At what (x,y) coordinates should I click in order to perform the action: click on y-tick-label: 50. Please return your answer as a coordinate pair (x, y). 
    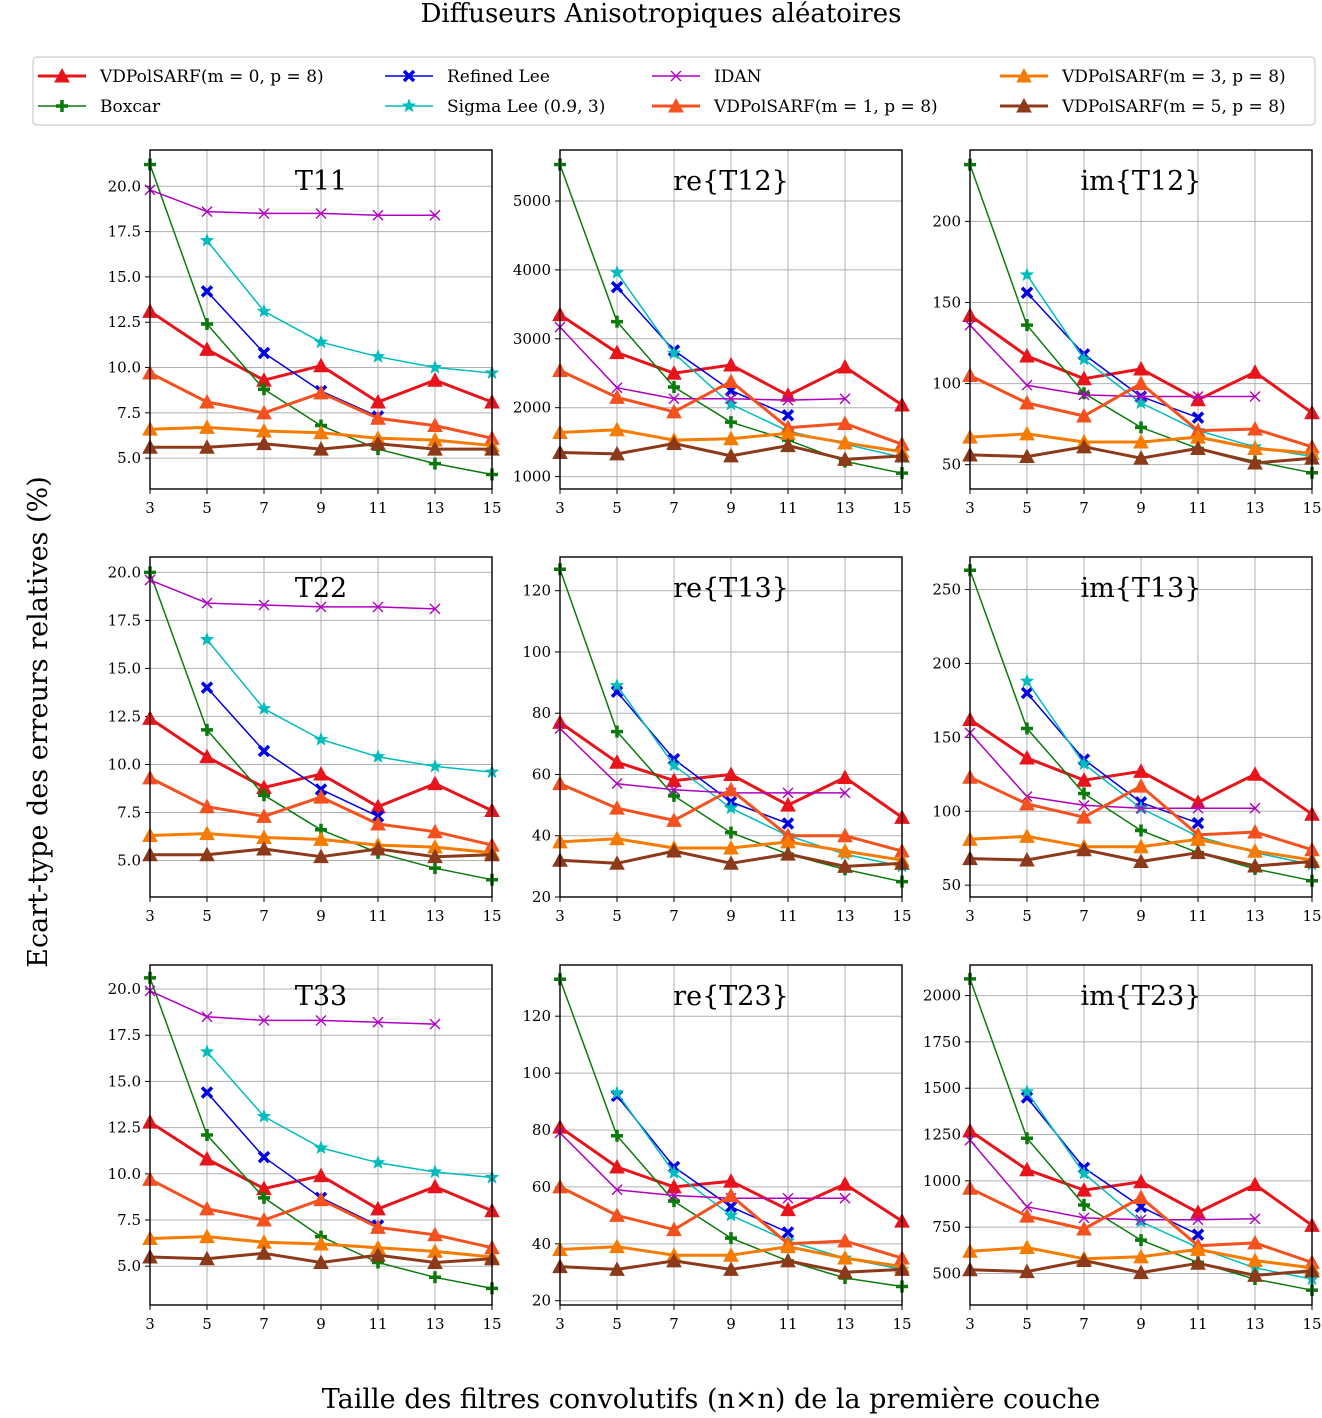
    Looking at the image, I should click on (951, 885).